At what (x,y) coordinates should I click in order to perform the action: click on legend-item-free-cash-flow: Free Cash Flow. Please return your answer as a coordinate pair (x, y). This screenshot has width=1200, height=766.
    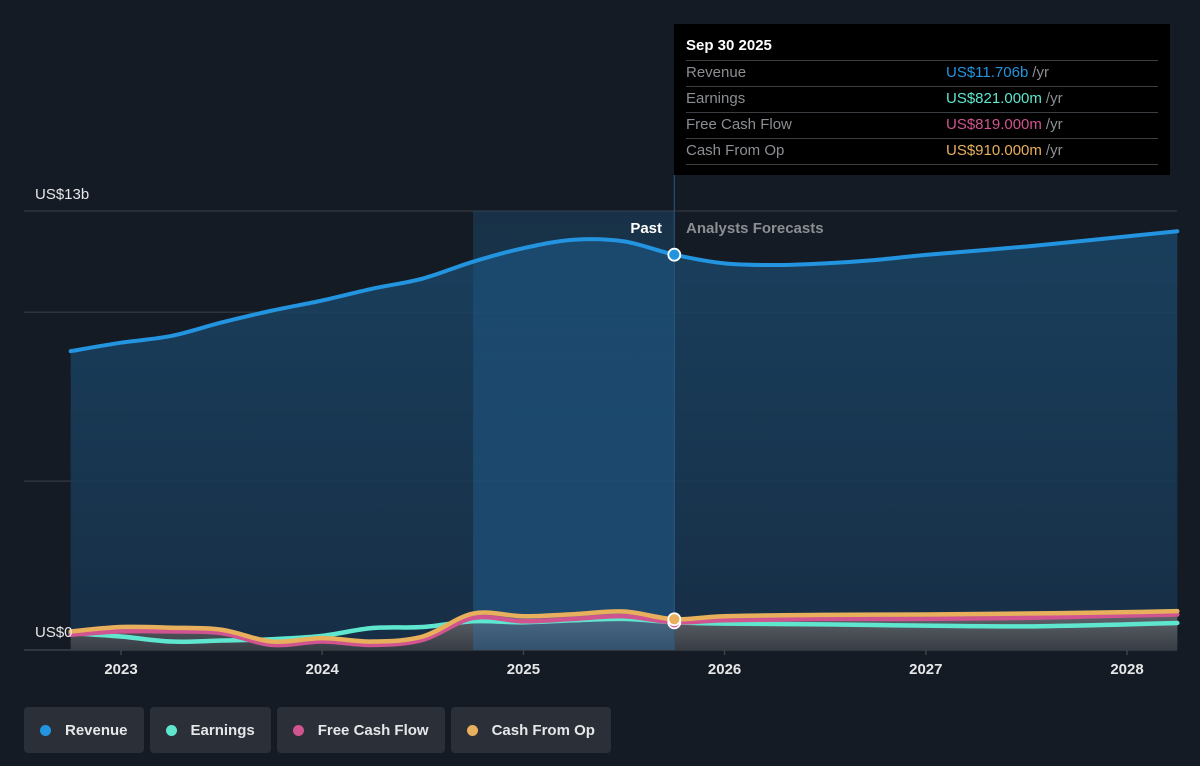
    Looking at the image, I should click on (360, 730).